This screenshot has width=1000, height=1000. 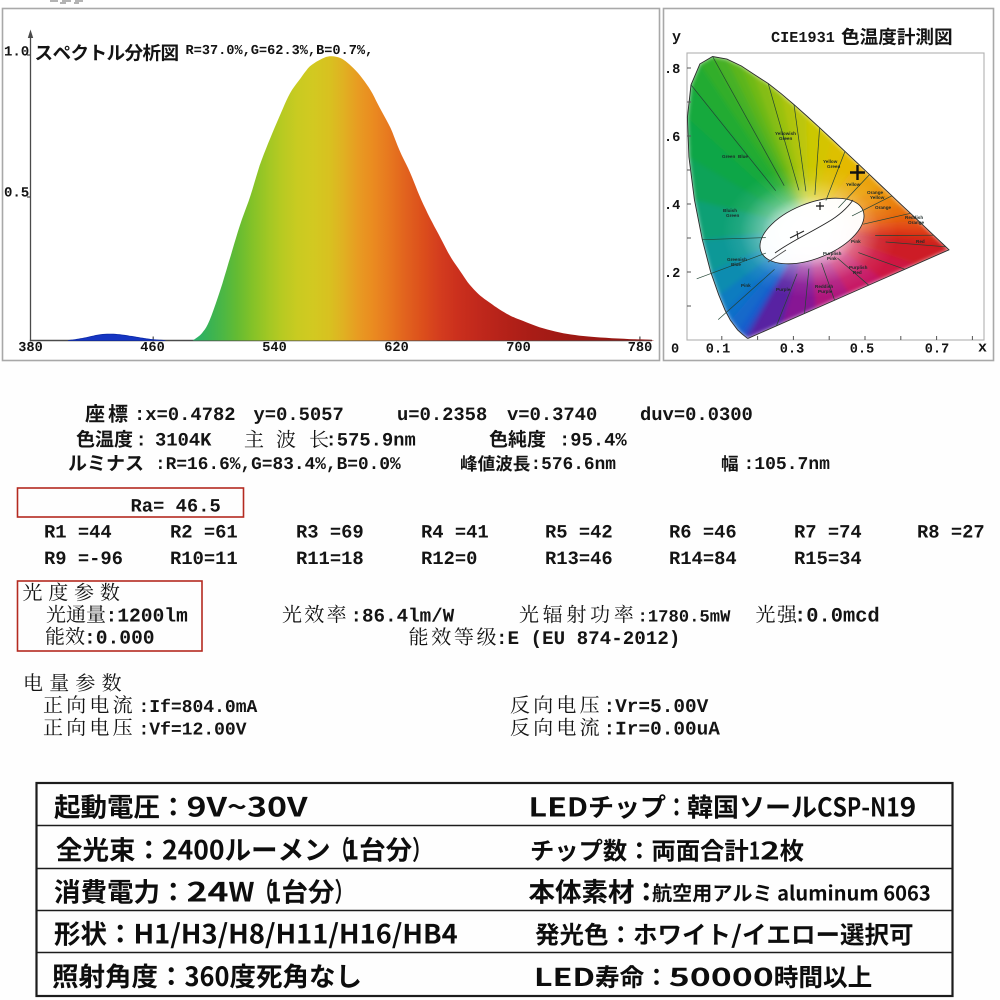 I want to click on svg-text: Greenish, so click(x=737, y=259).